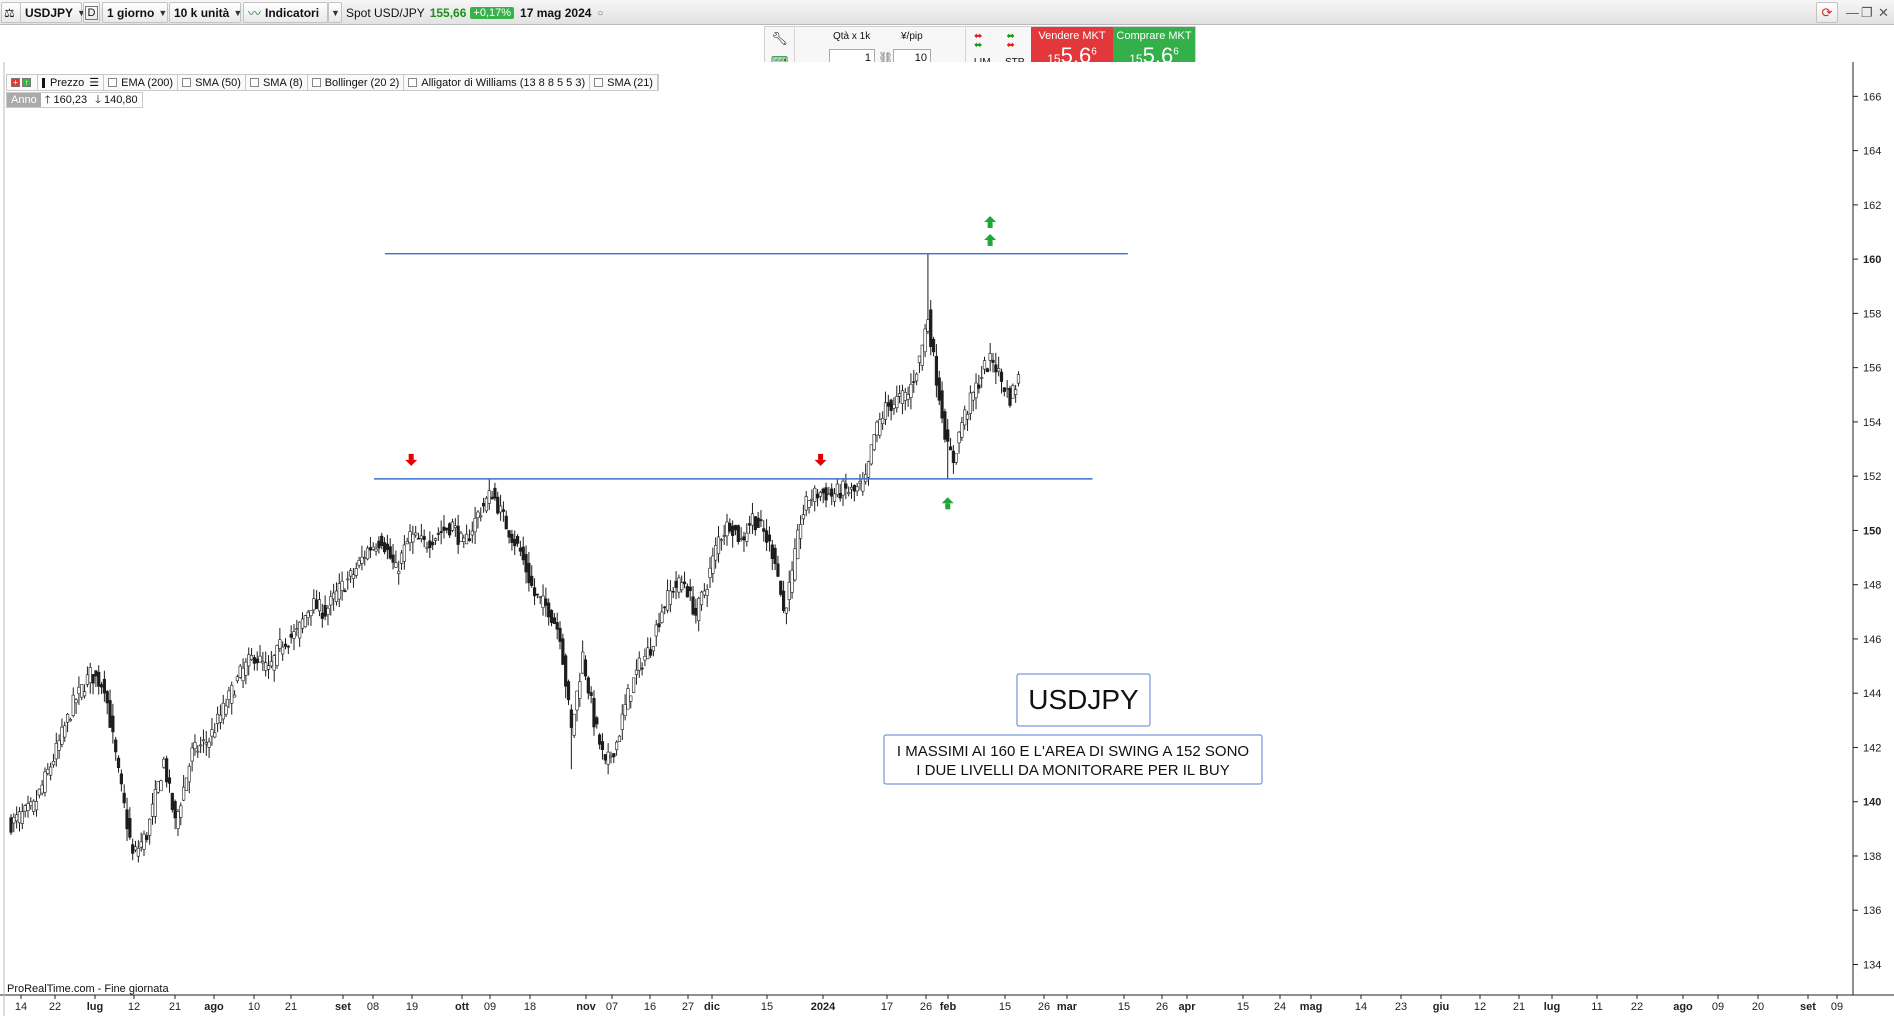 The width and height of the screenshot is (1894, 1016). I want to click on sync-button: ⟳, so click(1827, 12).